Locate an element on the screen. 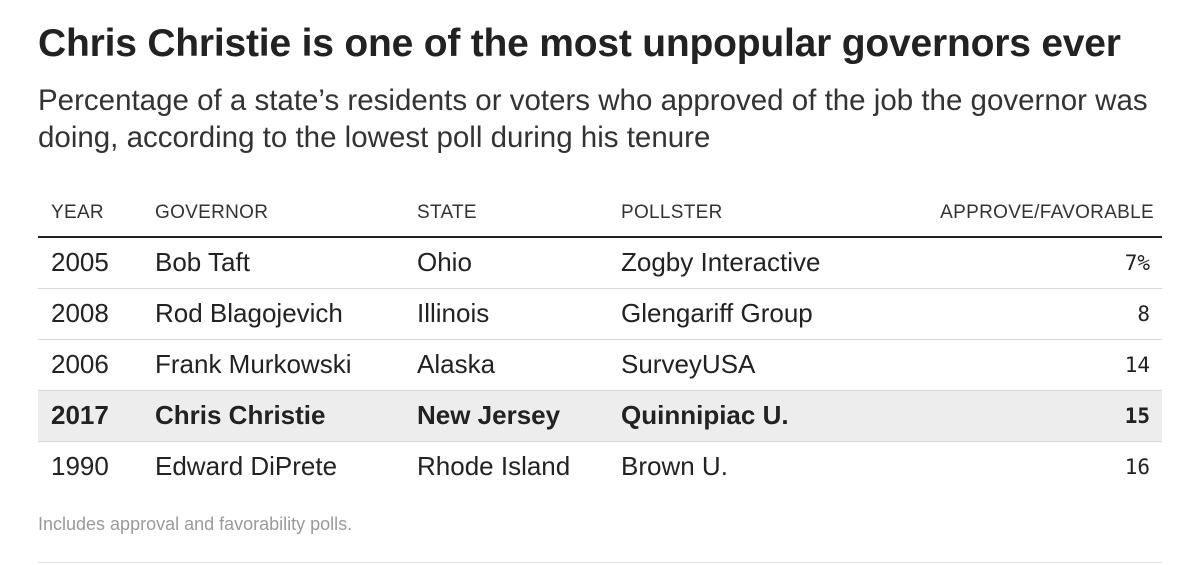 This screenshot has height=565, width=1200. cell-state: New Jersey is located at coordinates (489, 415).